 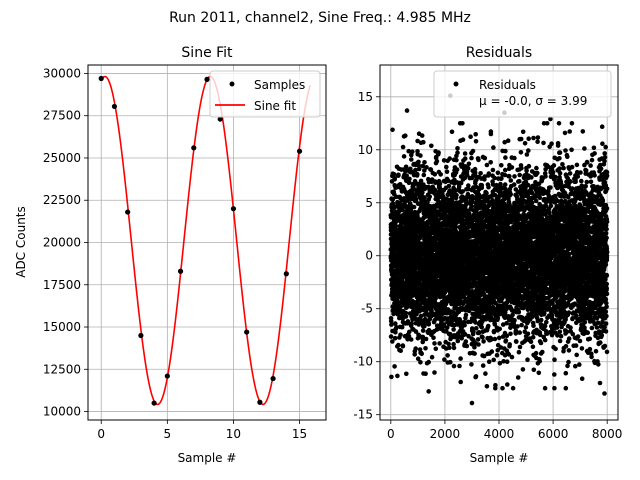 I want to click on legend-samples-label: Samples, so click(x=279, y=85).